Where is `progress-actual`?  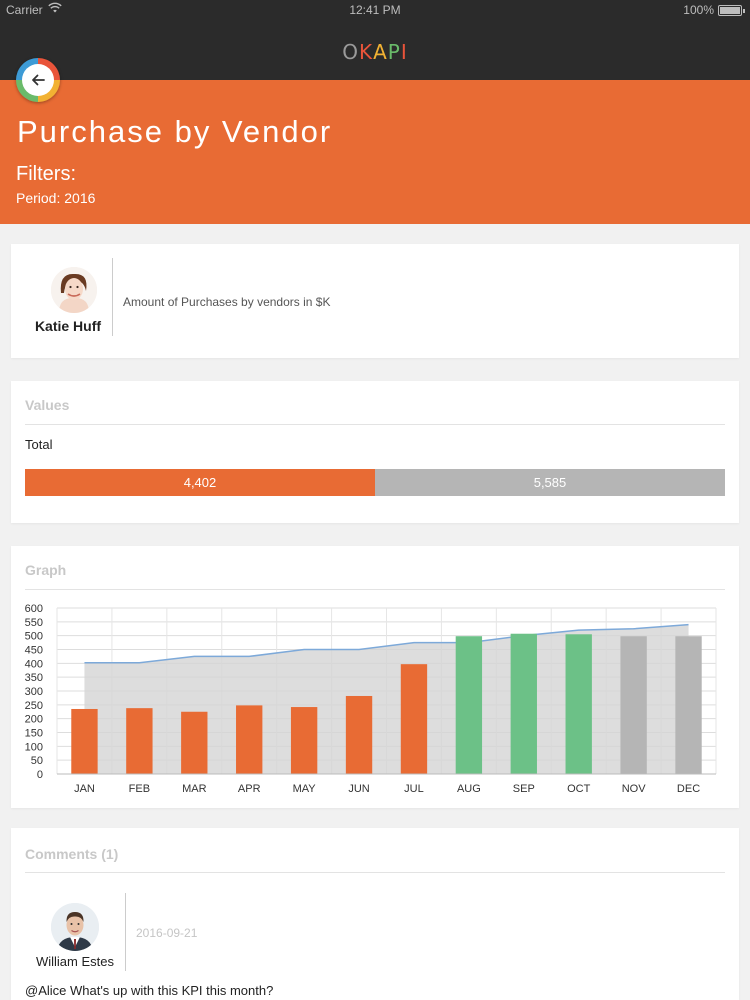 progress-actual is located at coordinates (200, 482).